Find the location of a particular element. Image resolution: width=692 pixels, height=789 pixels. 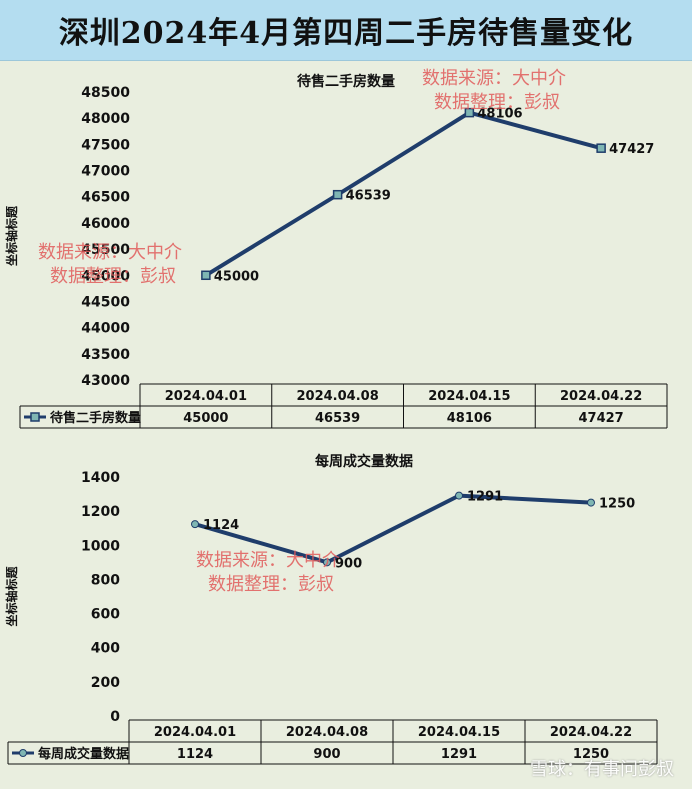

y-tick-label: 200 is located at coordinates (105, 683).